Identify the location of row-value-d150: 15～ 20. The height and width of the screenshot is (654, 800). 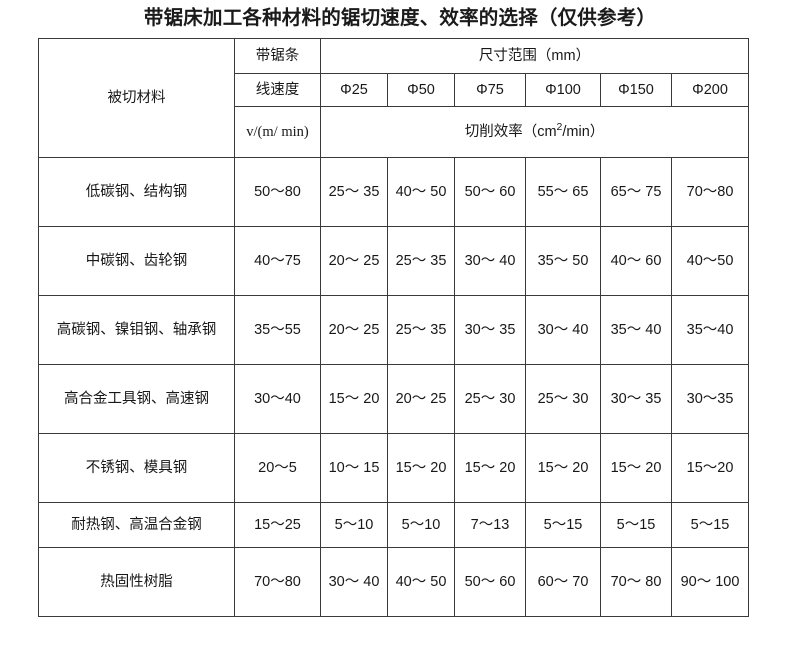
(636, 468).